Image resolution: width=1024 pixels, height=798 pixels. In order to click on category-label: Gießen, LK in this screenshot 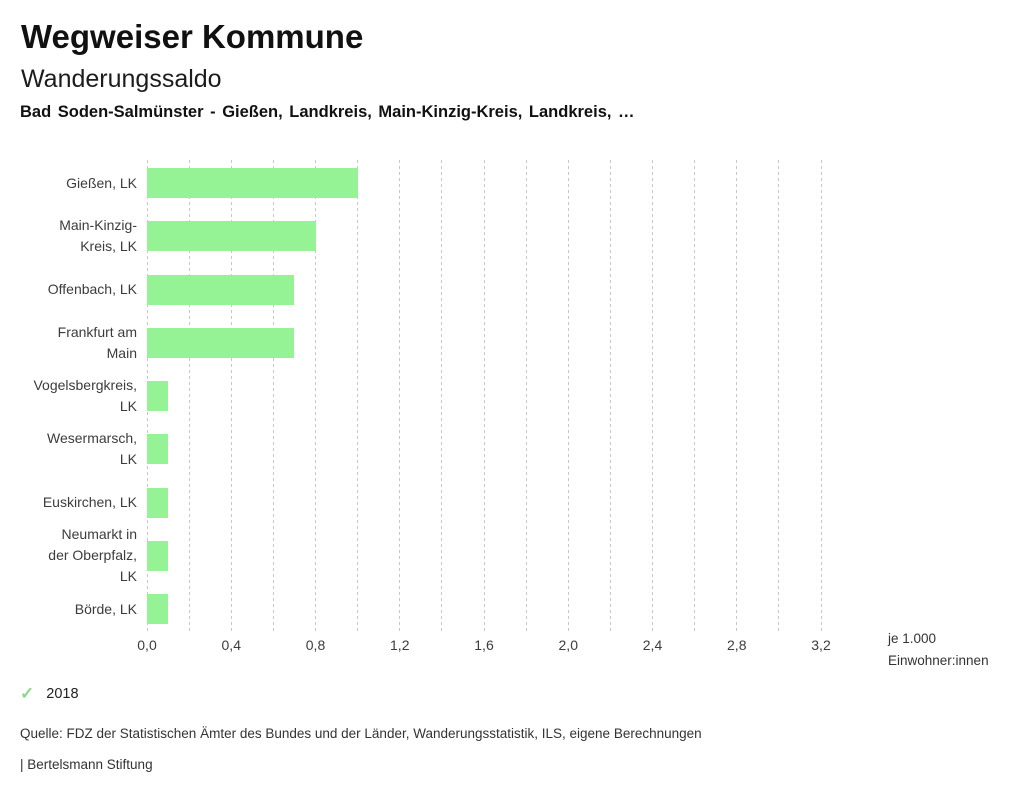, I will do `click(101, 182)`.